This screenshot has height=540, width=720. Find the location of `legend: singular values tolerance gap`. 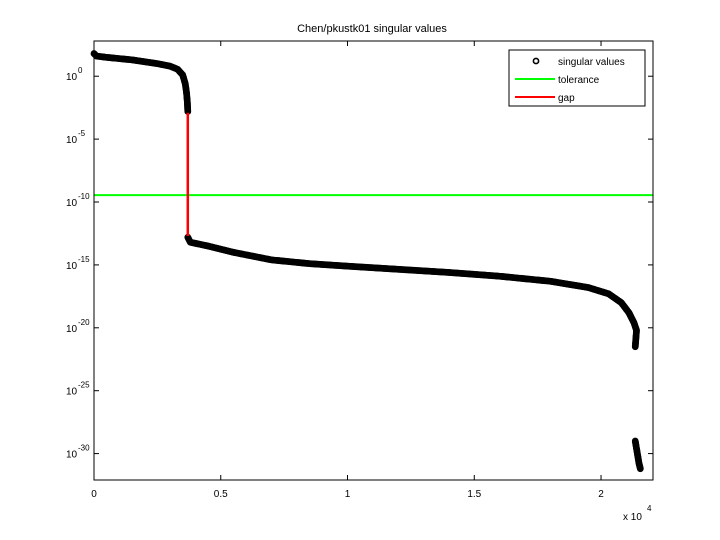

legend: singular values tolerance gap is located at coordinates (577, 78).